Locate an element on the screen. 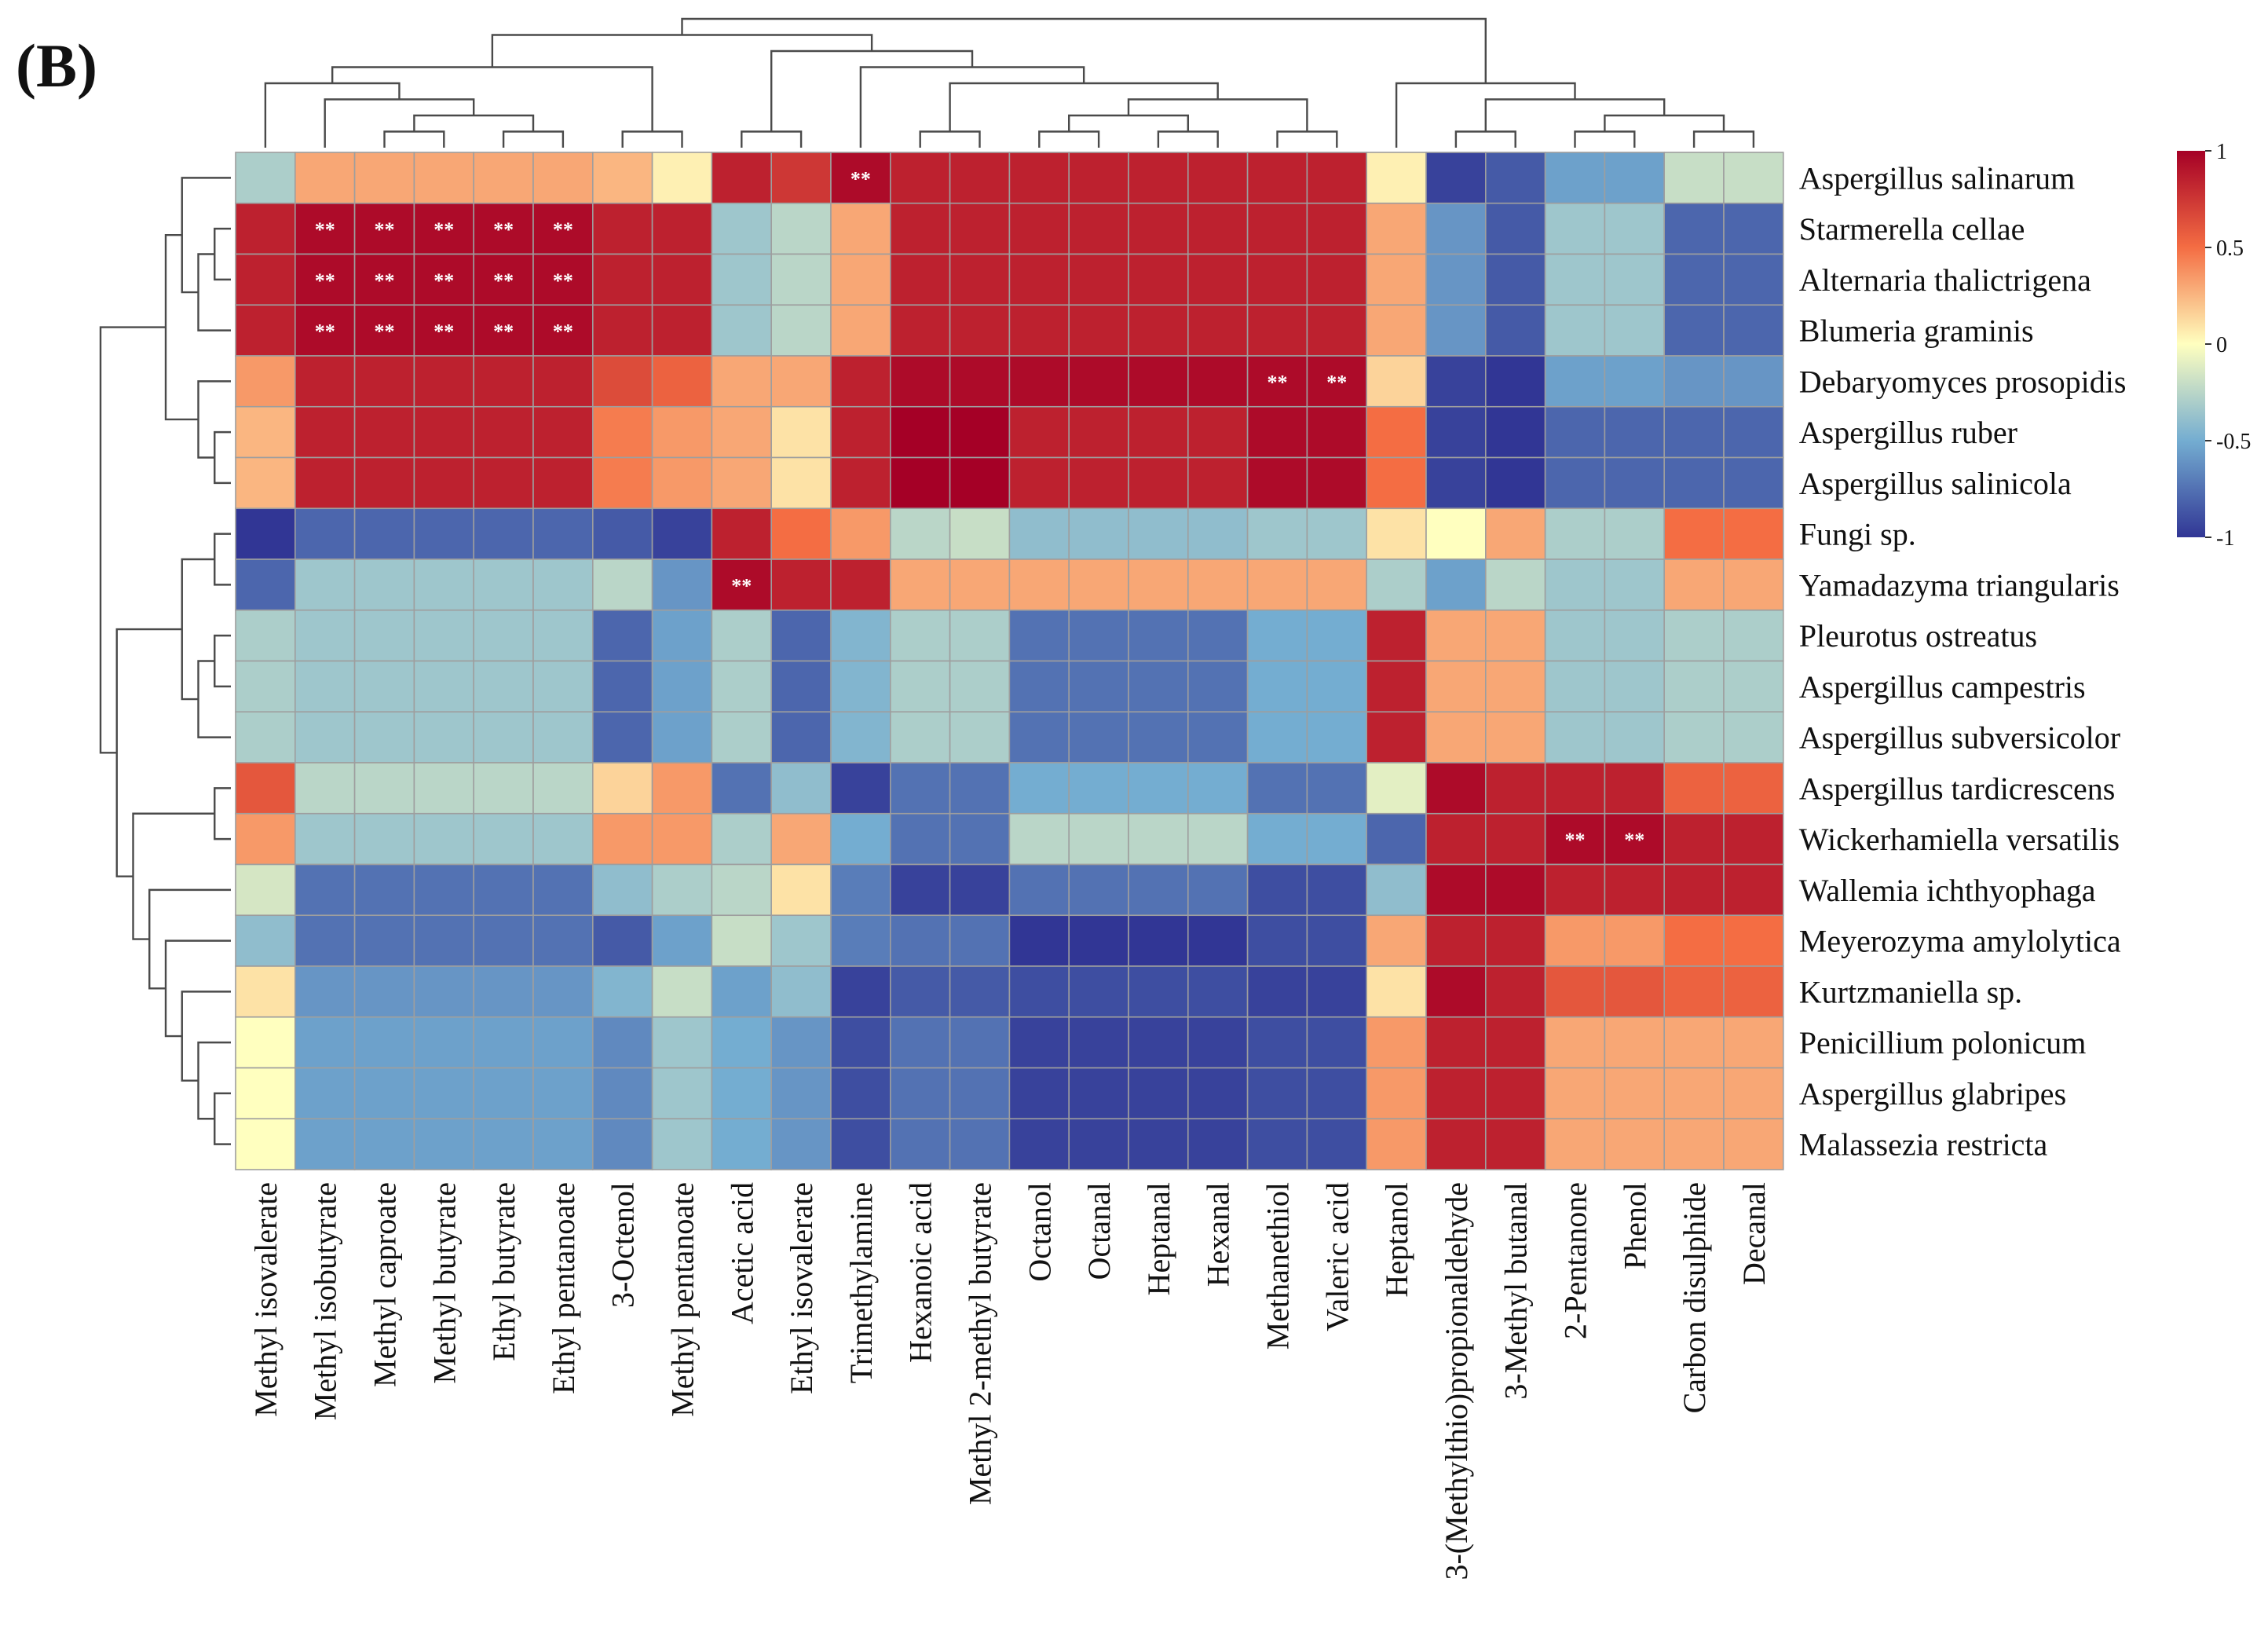 Image resolution: width=2268 pixels, height=1637 pixels. row-label: Blumeria graminis is located at coordinates (1917, 331).